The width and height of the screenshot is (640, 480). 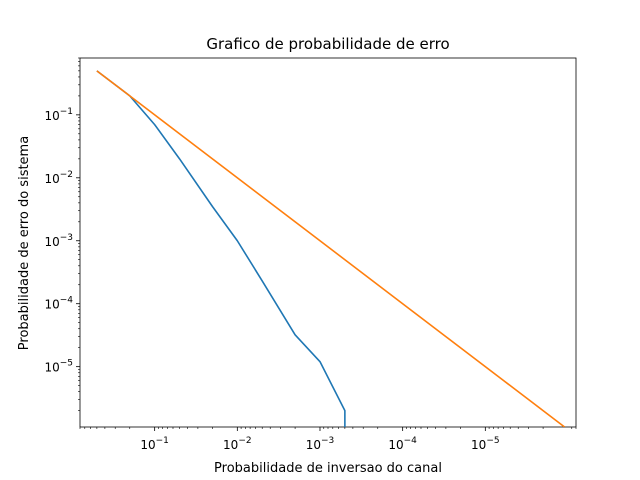 What do you see at coordinates (328, 468) in the screenshot?
I see `x-axis-label: Probabilidade de inversao do canal` at bounding box center [328, 468].